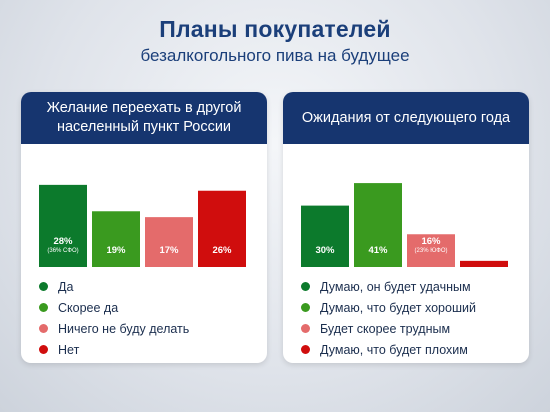 The height and width of the screenshot is (412, 550). I want to click on data-label-value: 28%, so click(63, 241).